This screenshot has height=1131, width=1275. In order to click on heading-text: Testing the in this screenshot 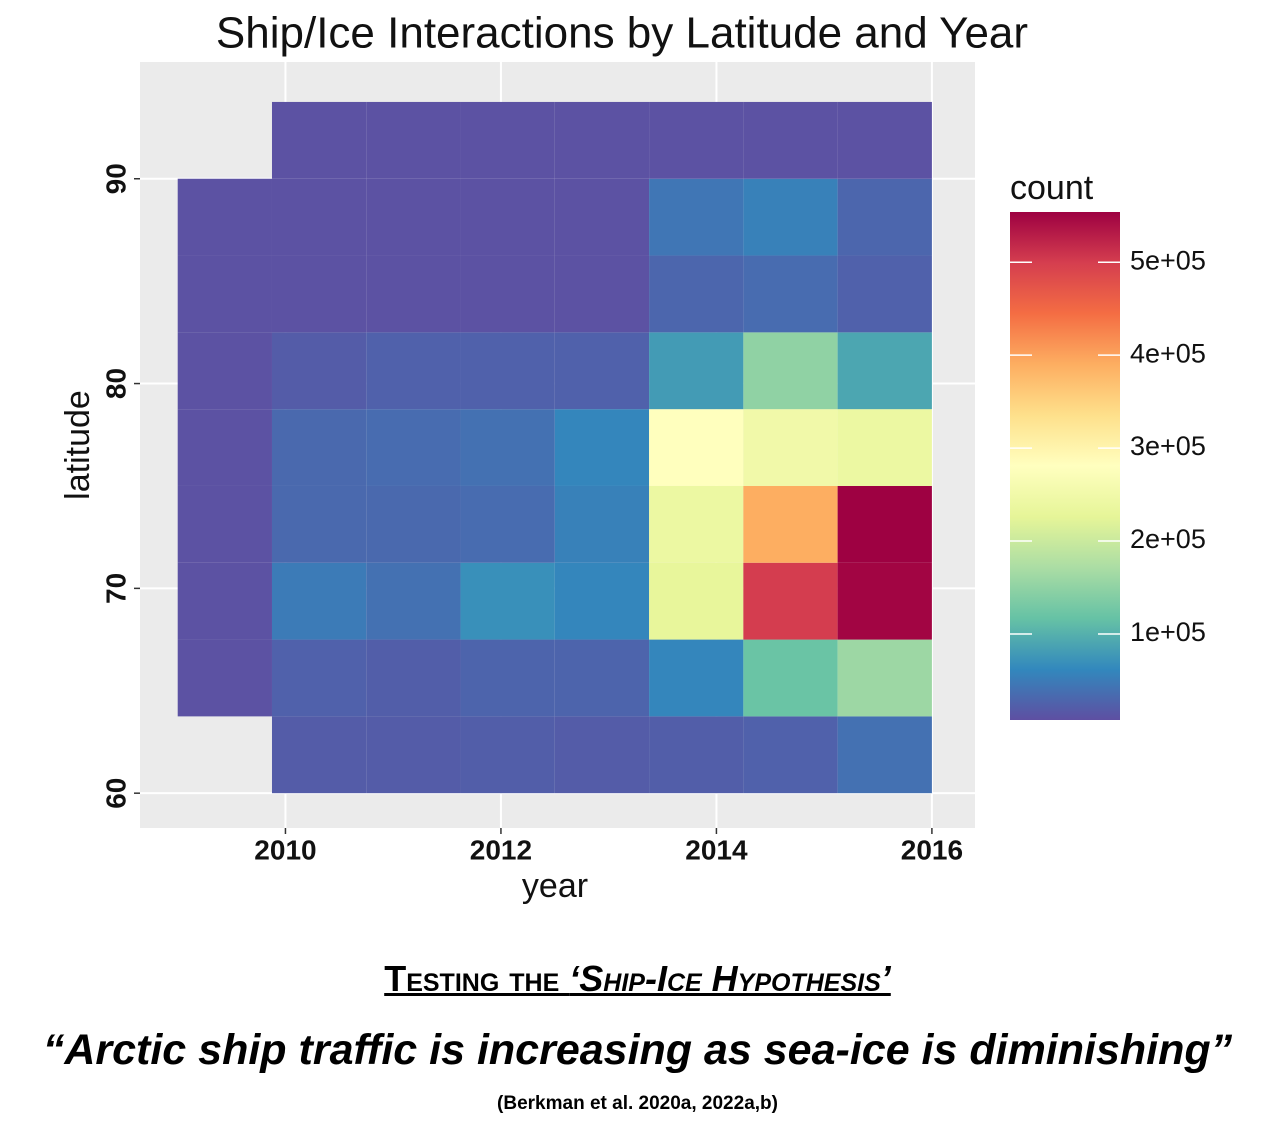, I will do `click(477, 978)`.